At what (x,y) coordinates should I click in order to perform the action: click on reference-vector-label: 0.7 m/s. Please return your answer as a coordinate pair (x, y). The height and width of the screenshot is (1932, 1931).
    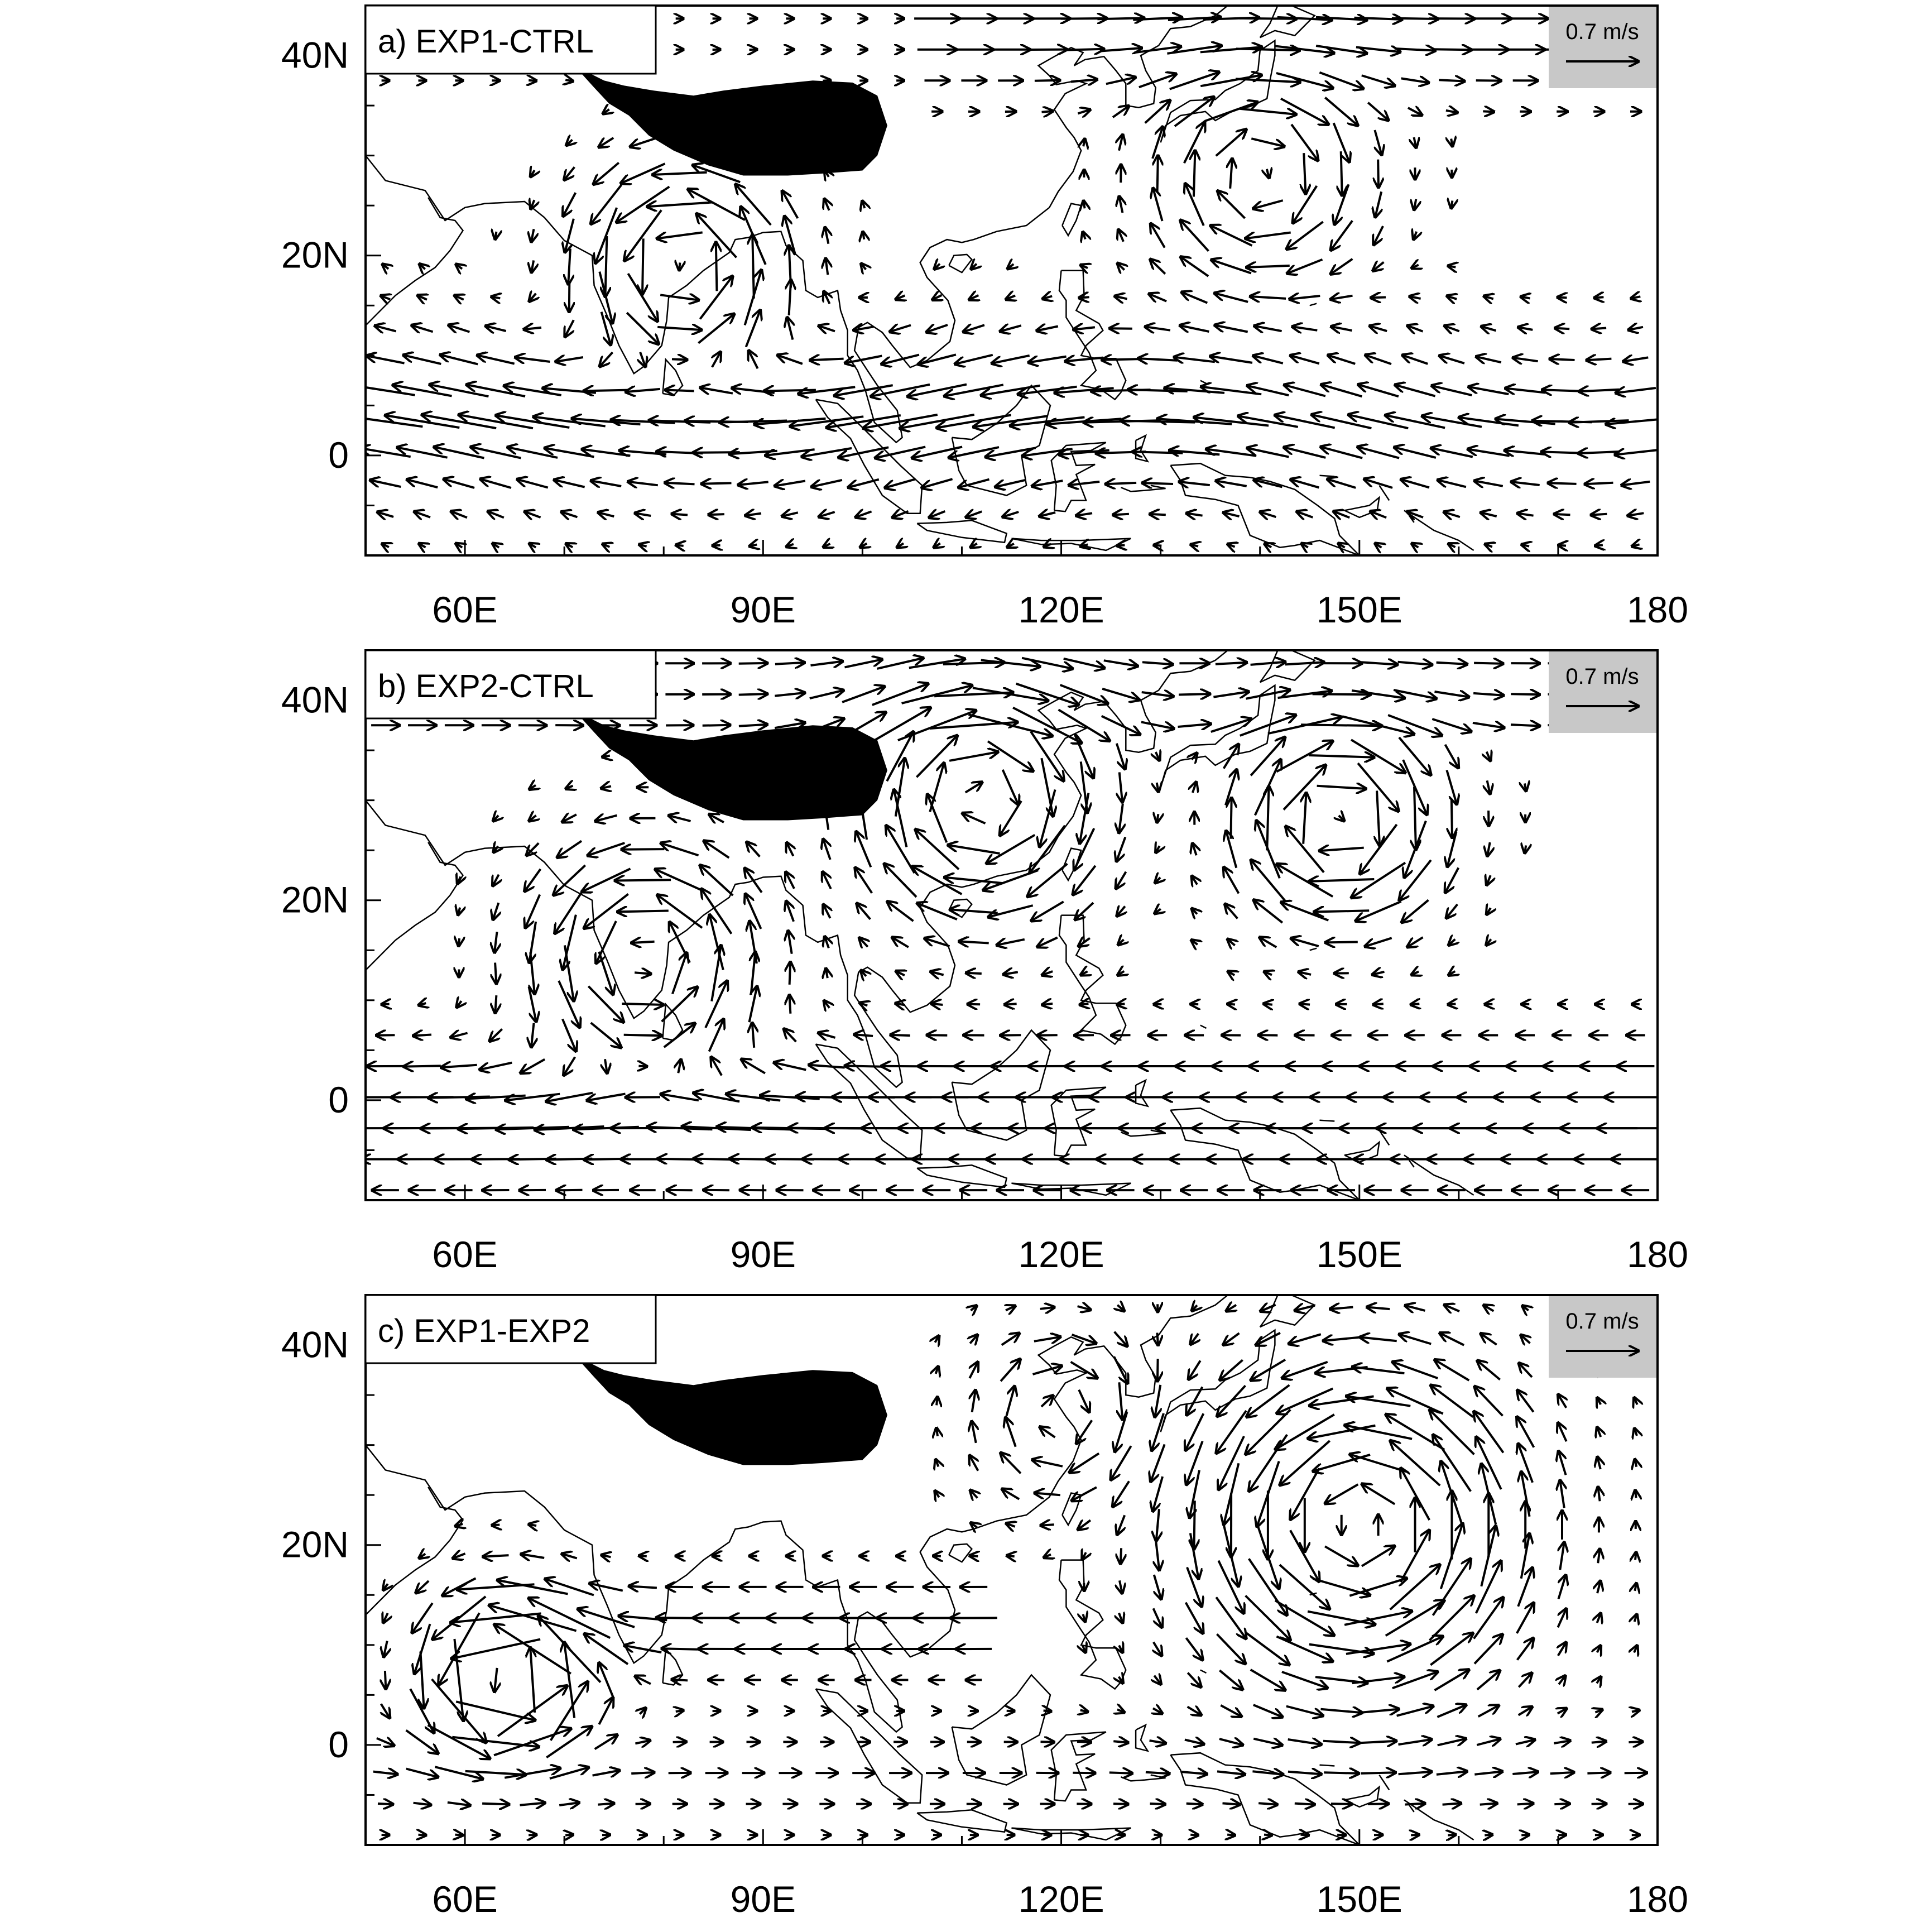
    Looking at the image, I should click on (1602, 676).